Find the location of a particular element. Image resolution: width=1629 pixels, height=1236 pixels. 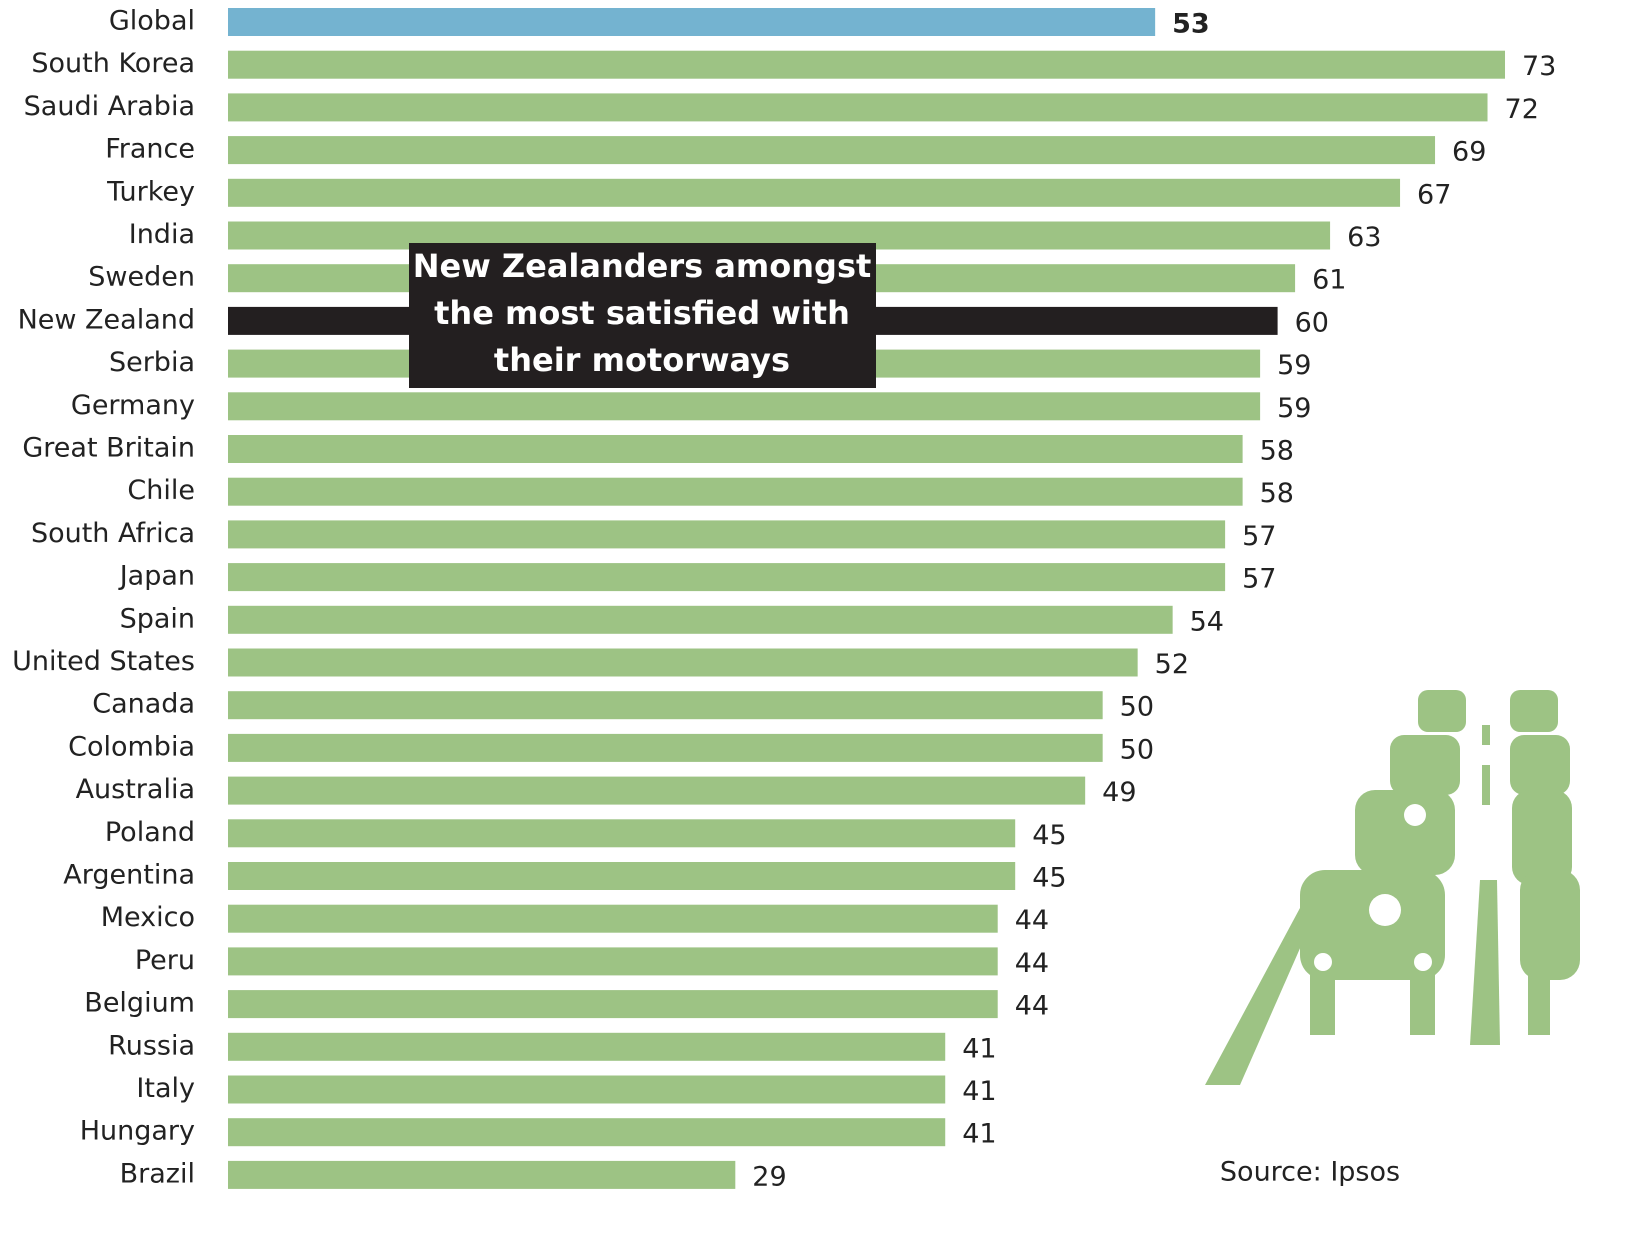

annotation-text: New Zealanders amongst is located at coordinates (642, 266).